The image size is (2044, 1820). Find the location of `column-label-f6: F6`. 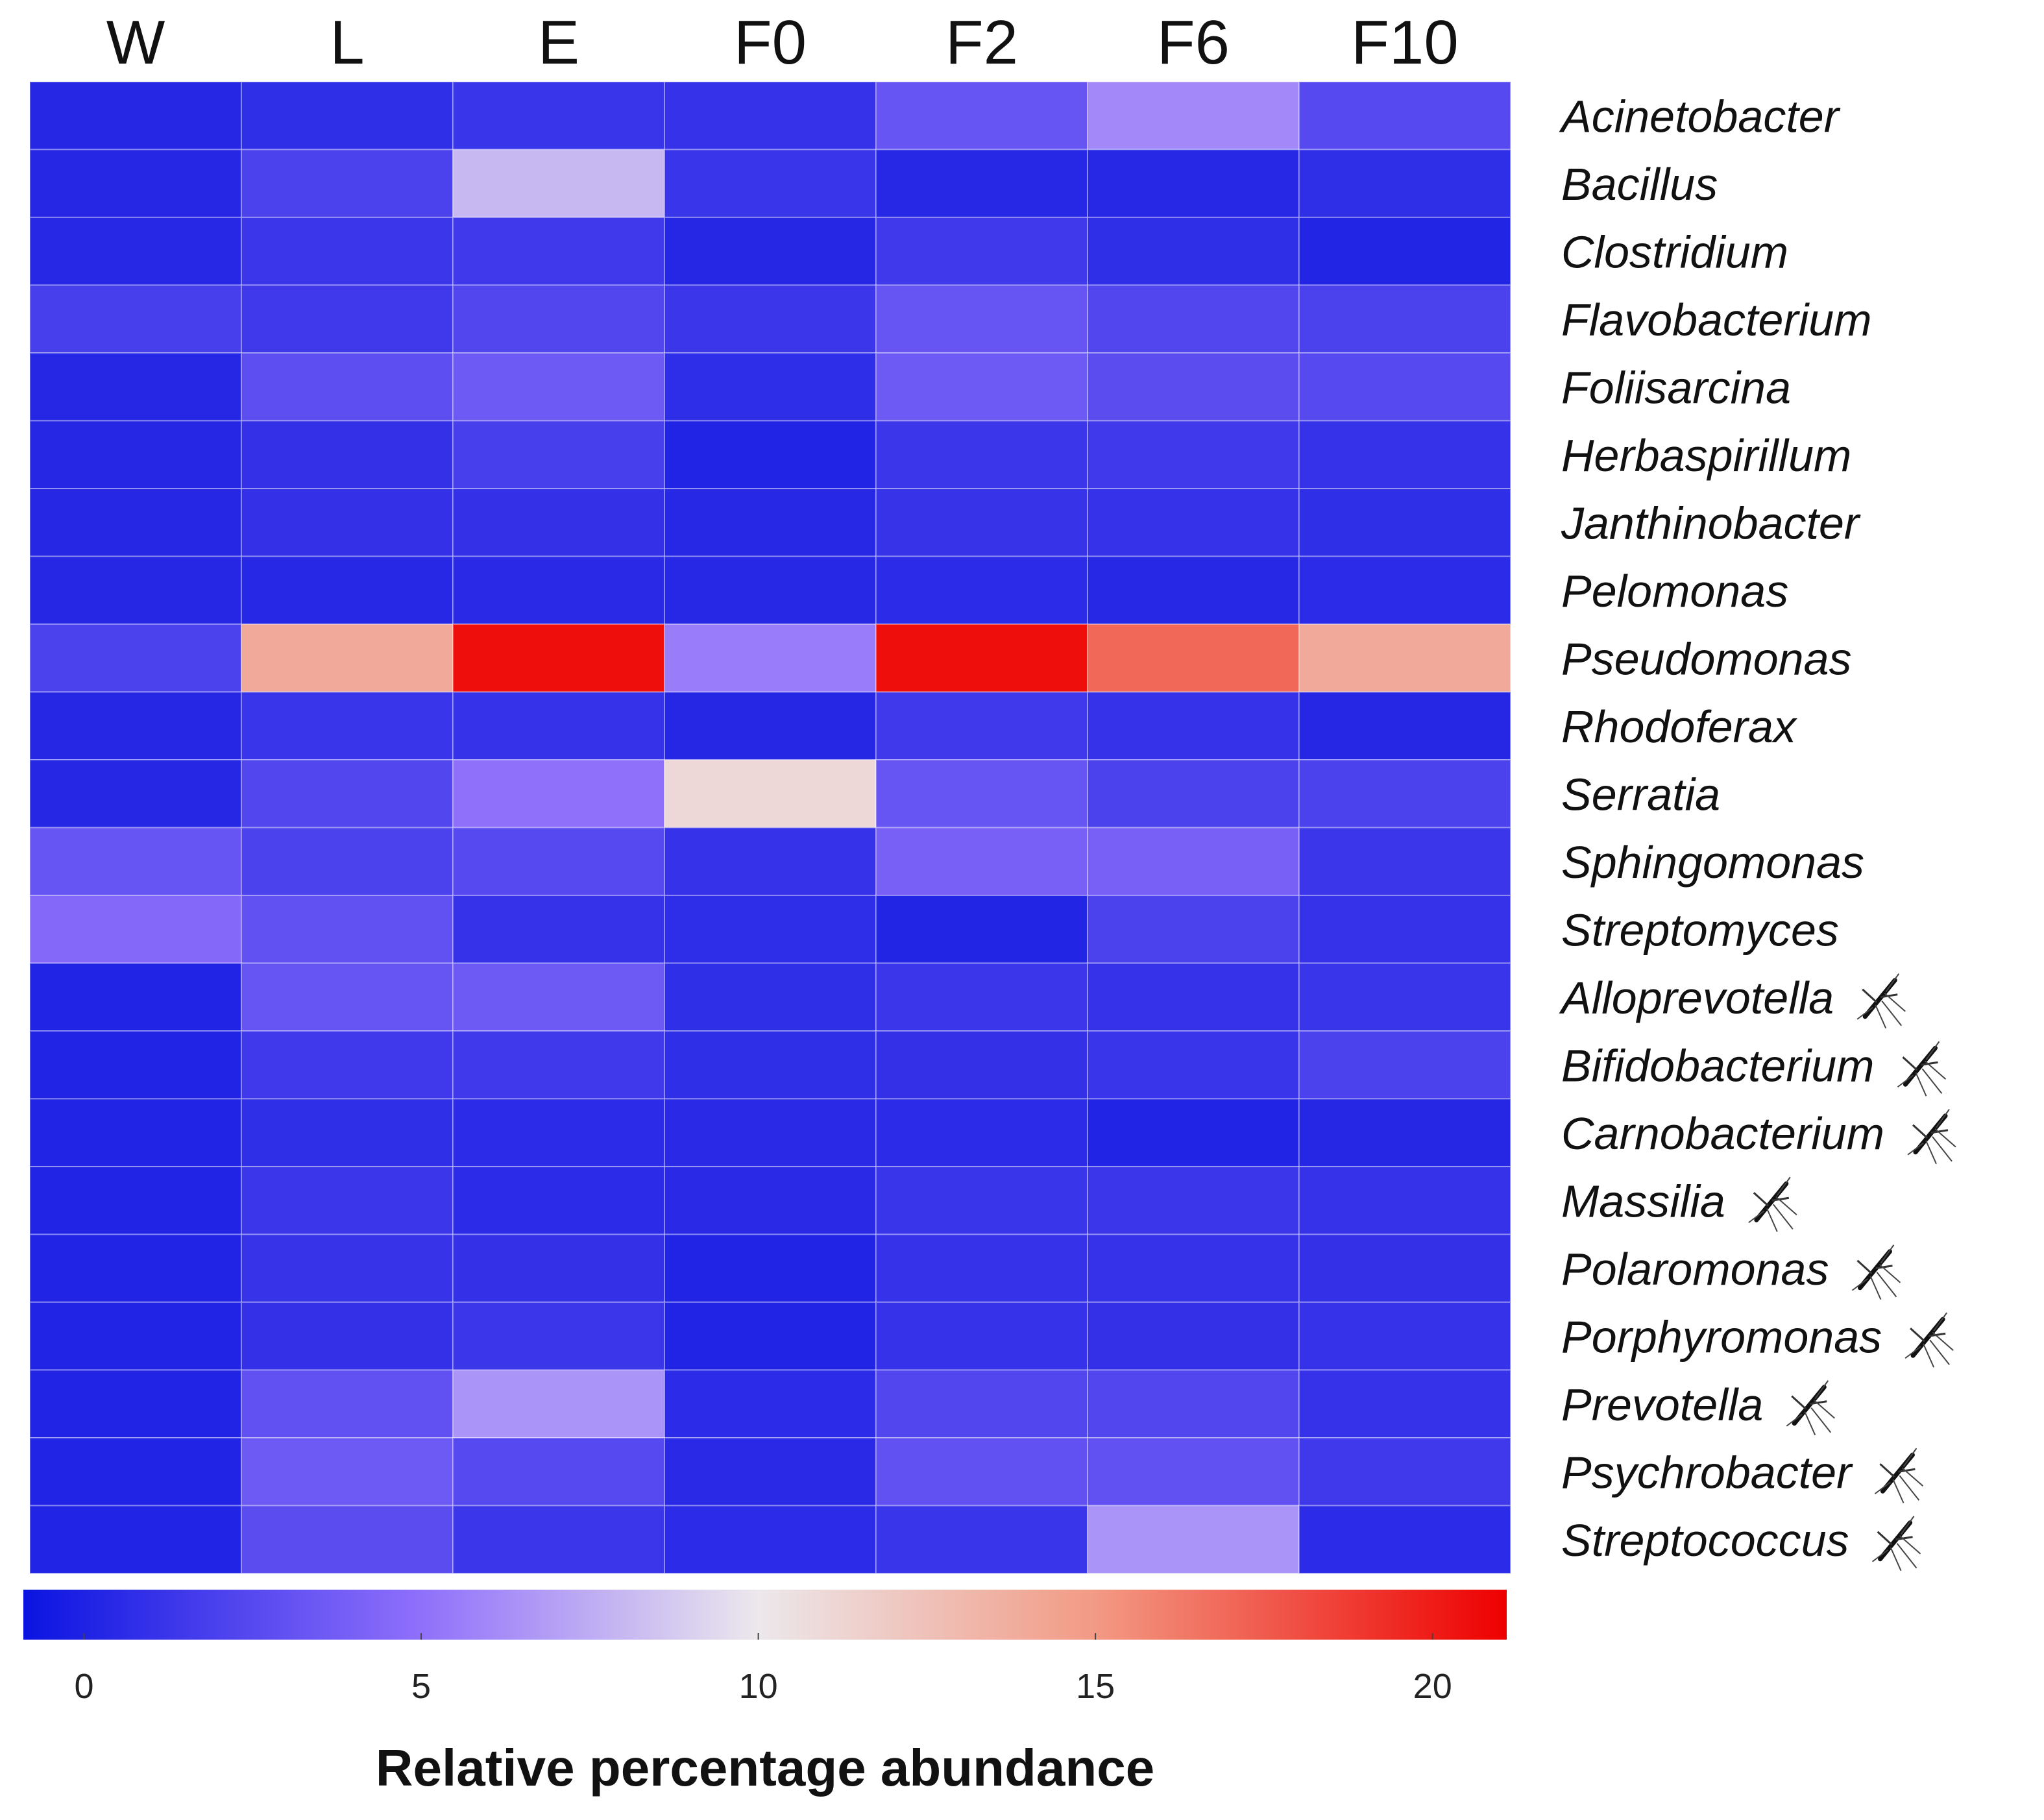

column-label-f6: F6 is located at coordinates (1193, 42).